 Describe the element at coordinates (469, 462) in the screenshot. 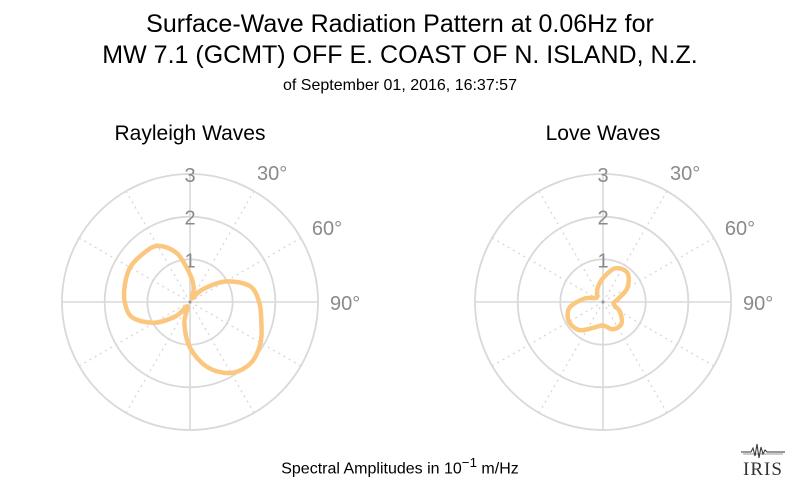

I see `x-axis-label-exponent: −1` at that location.